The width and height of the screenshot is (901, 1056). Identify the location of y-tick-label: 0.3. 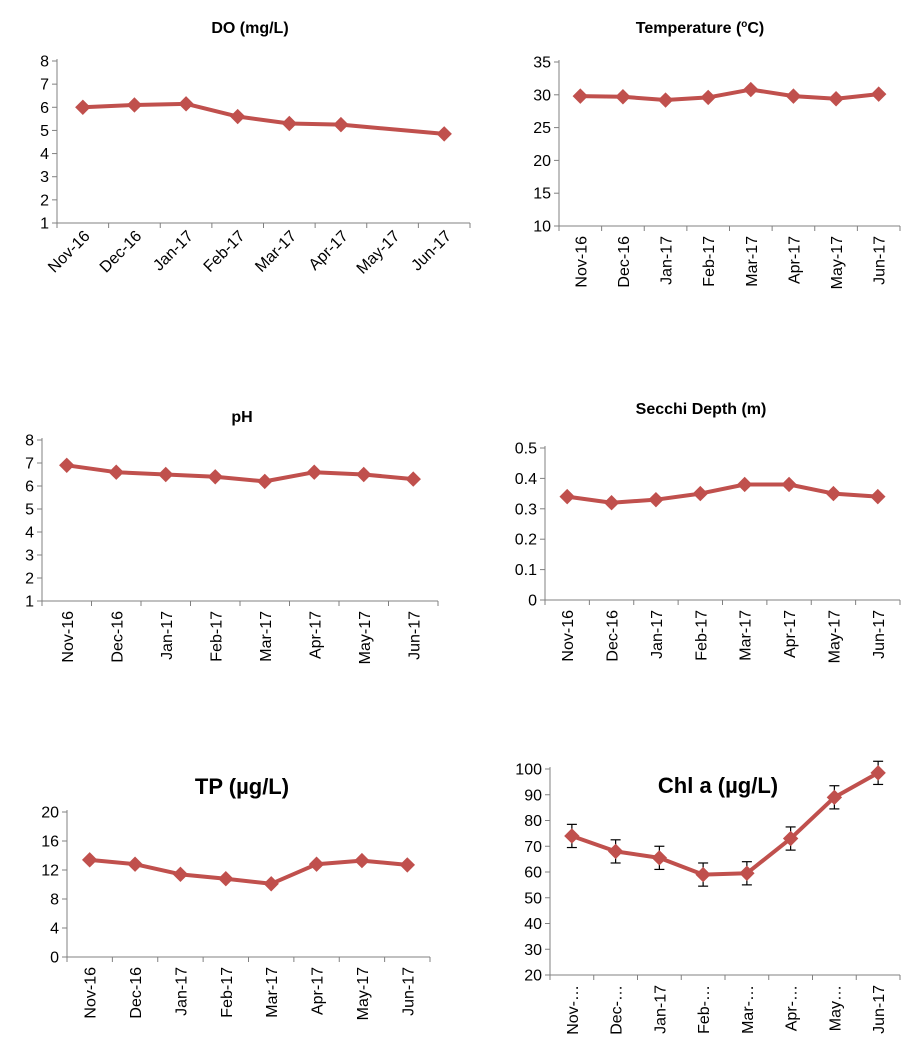
(526, 509).